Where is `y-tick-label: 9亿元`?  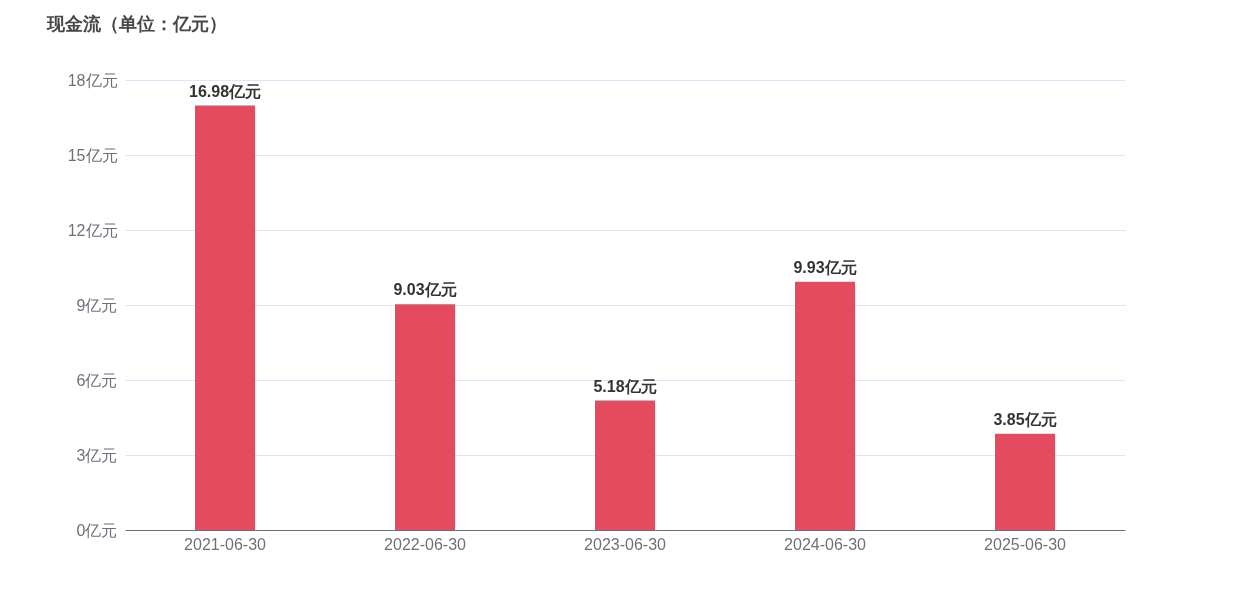
y-tick-label: 9亿元 is located at coordinates (97, 305).